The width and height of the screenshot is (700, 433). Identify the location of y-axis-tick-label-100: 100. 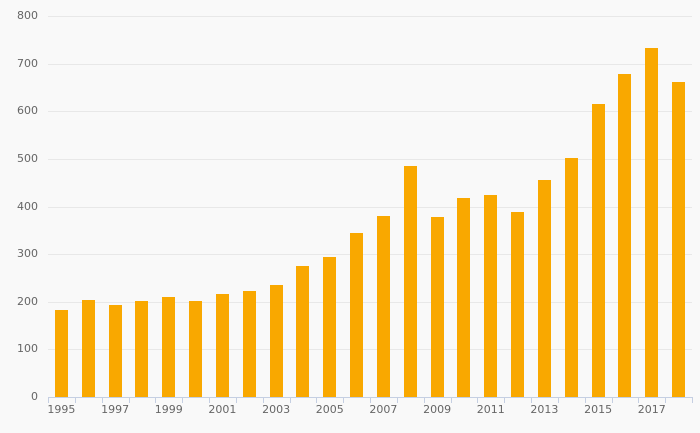
(27, 349).